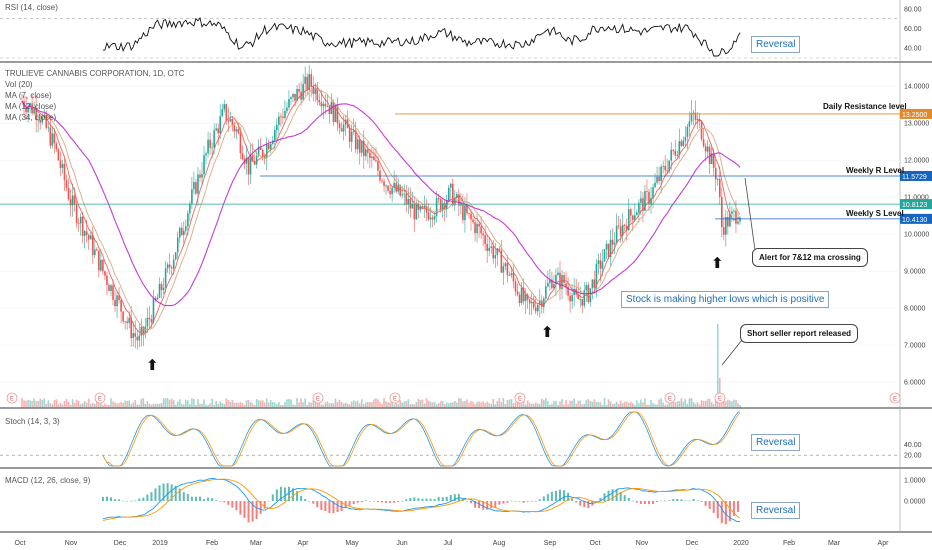 The width and height of the screenshot is (932, 550). What do you see at coordinates (352, 543) in the screenshot?
I see `month-tick: May` at bounding box center [352, 543].